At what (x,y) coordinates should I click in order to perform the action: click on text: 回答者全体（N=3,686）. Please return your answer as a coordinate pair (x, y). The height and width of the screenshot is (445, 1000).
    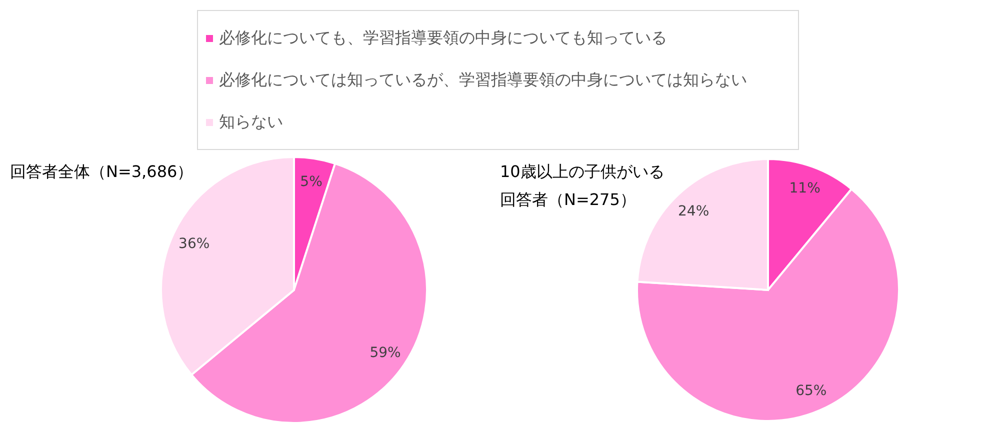
    Looking at the image, I should click on (102, 172).